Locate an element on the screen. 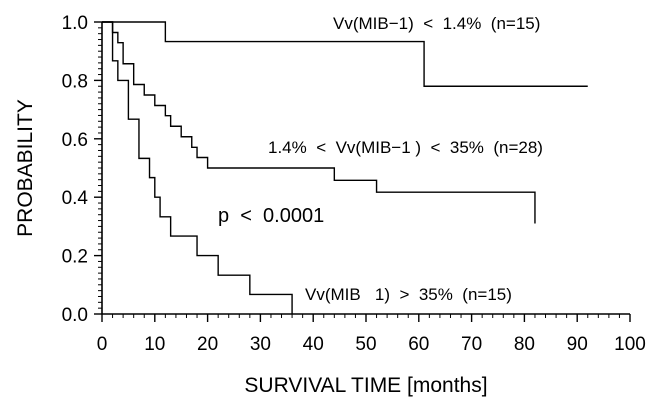 The image size is (650, 399). y-tick-label: 0.4 is located at coordinates (75, 198).